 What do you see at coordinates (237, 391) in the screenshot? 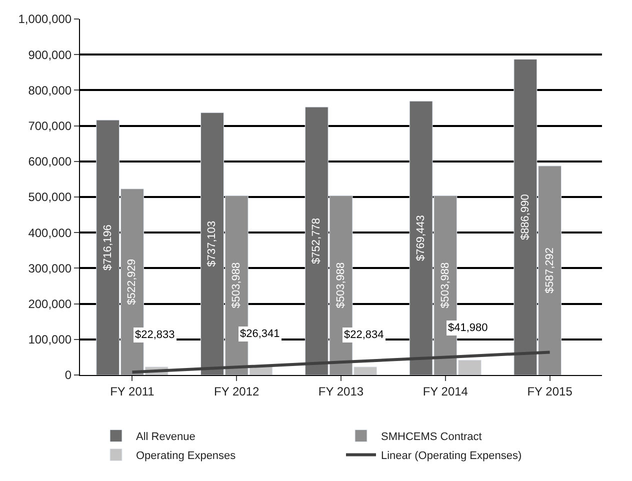
I see `x-tick-label: FY 2012` at bounding box center [237, 391].